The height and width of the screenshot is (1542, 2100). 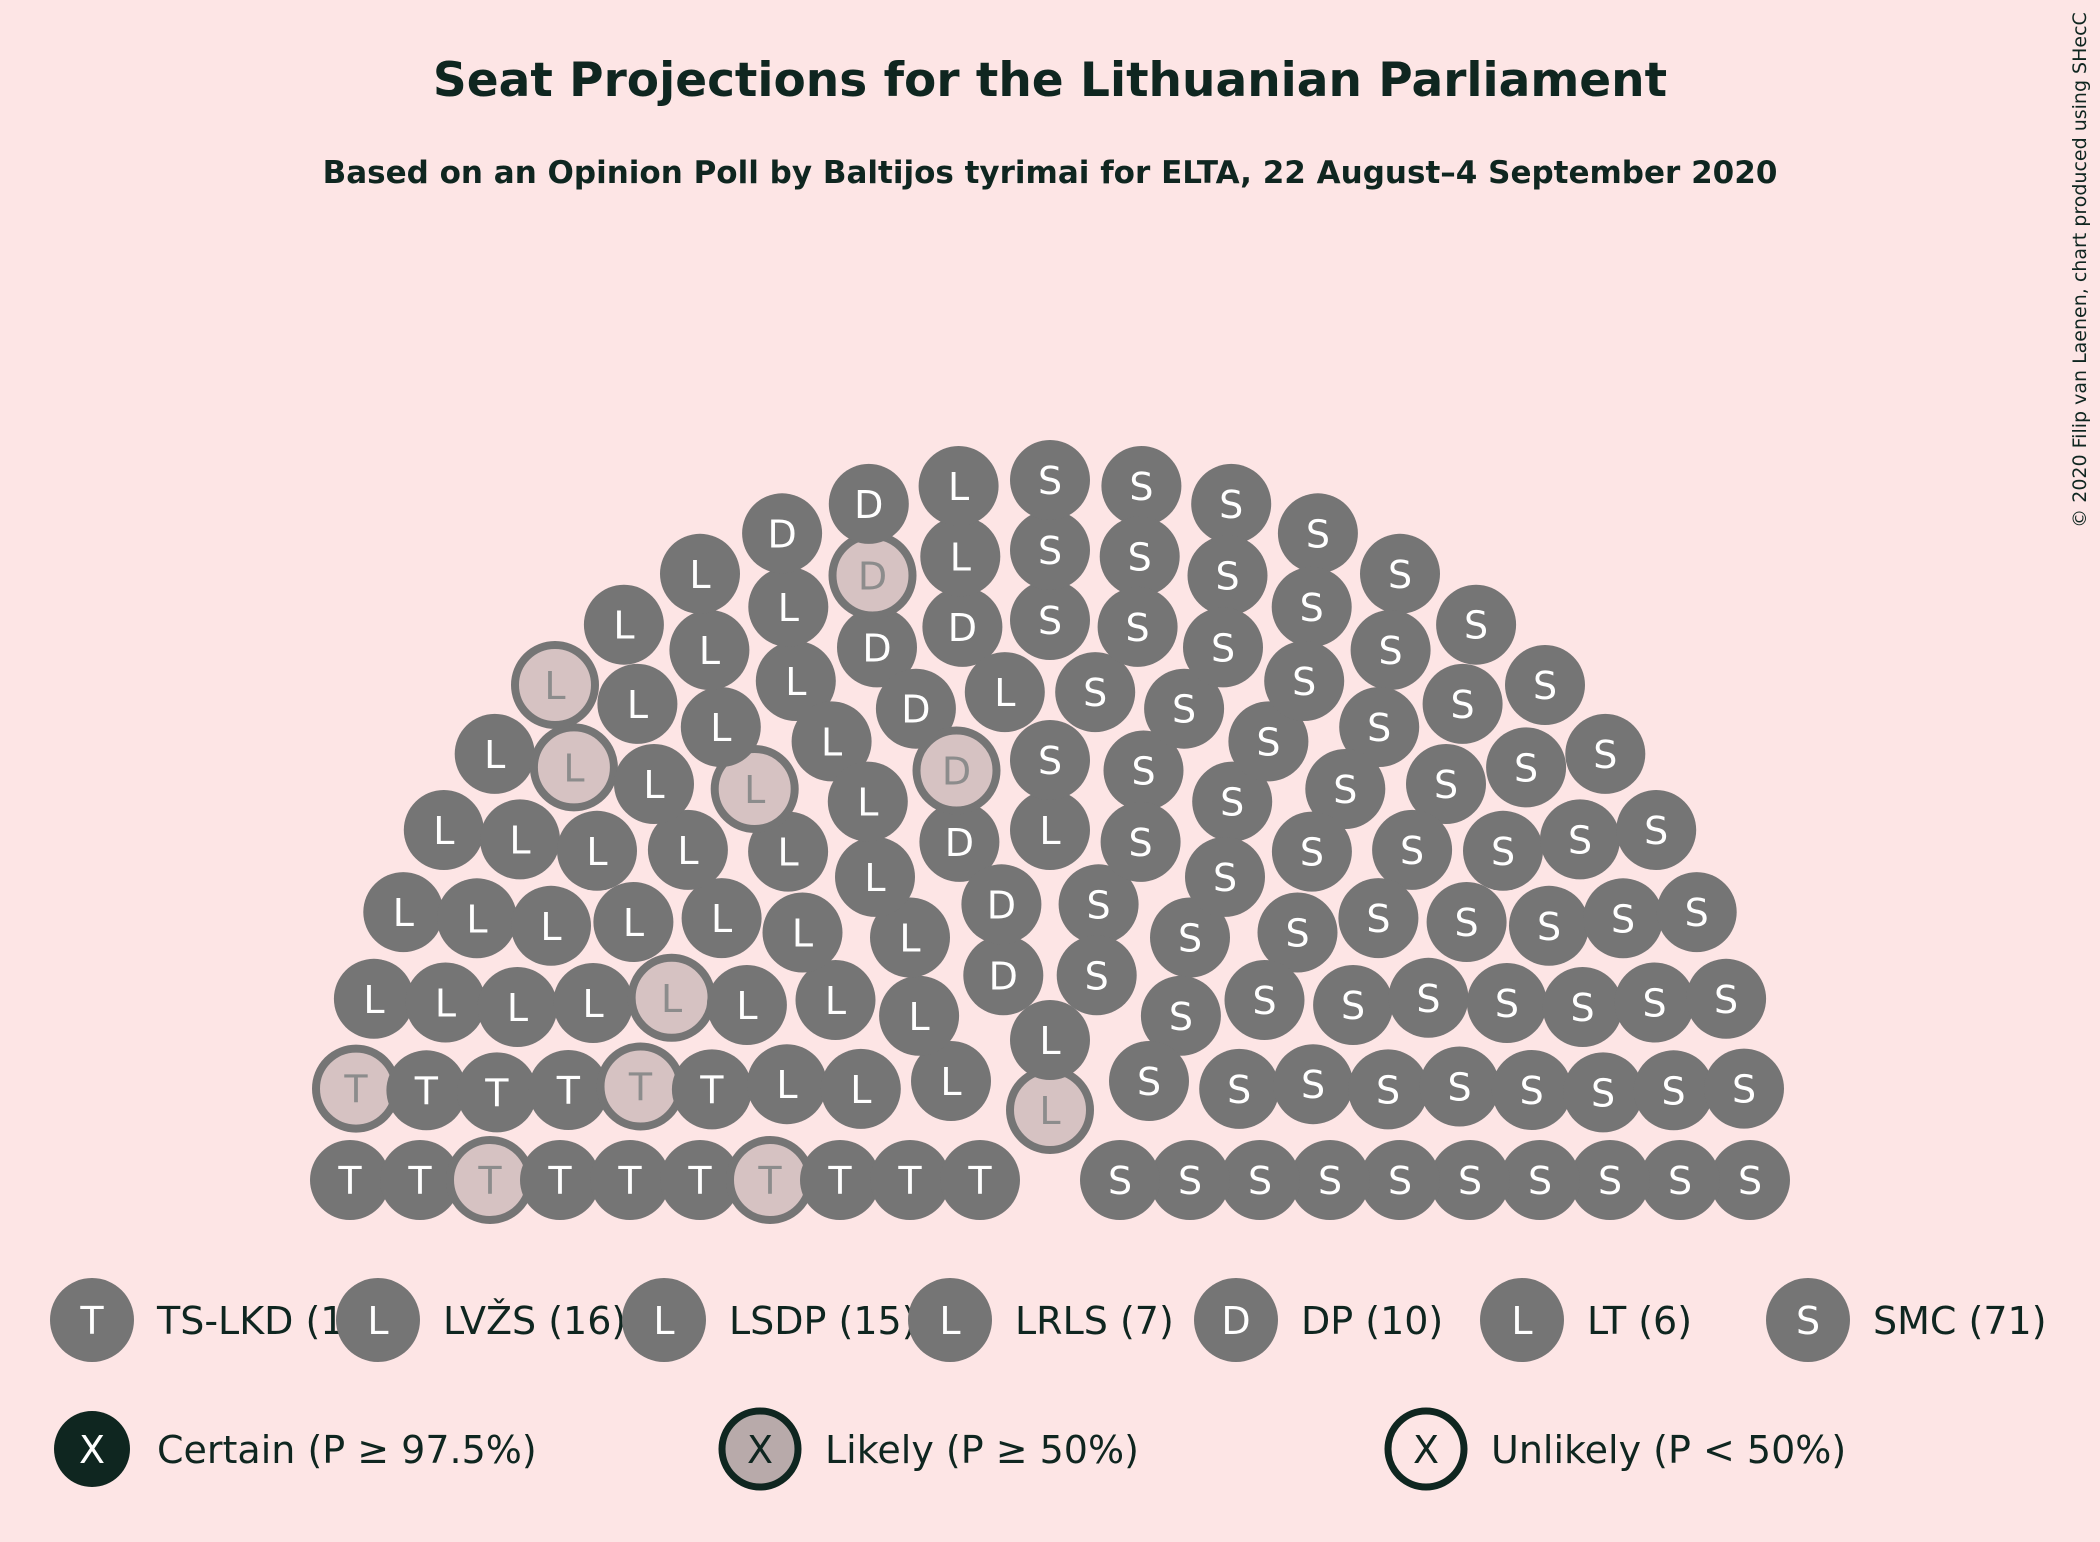 I want to click on seat-smc-71-92-letter: S, so click(x=1190, y=939).